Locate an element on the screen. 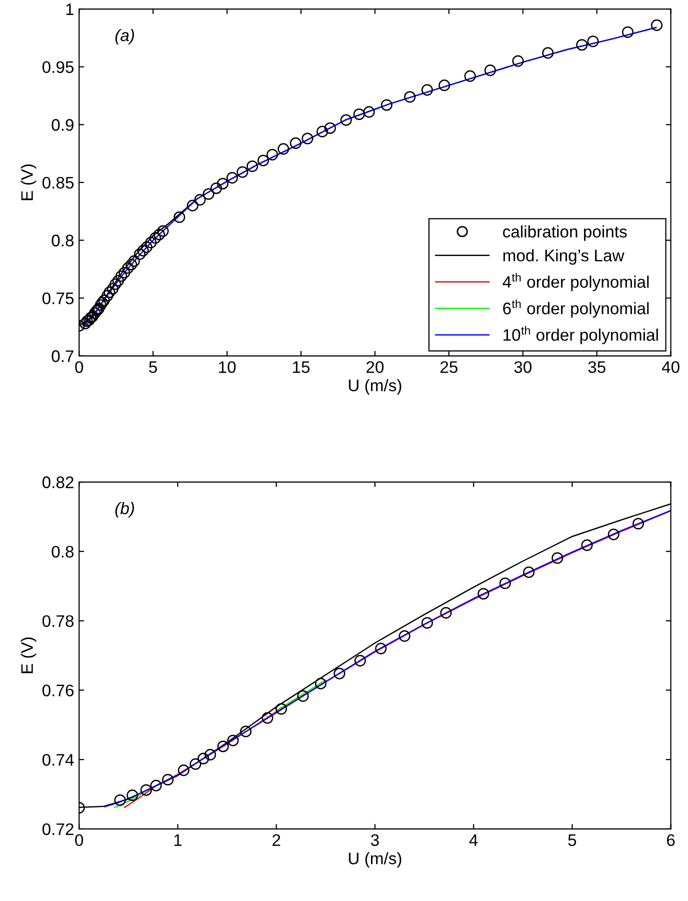  x-tick-label: 4 is located at coordinates (473, 840).